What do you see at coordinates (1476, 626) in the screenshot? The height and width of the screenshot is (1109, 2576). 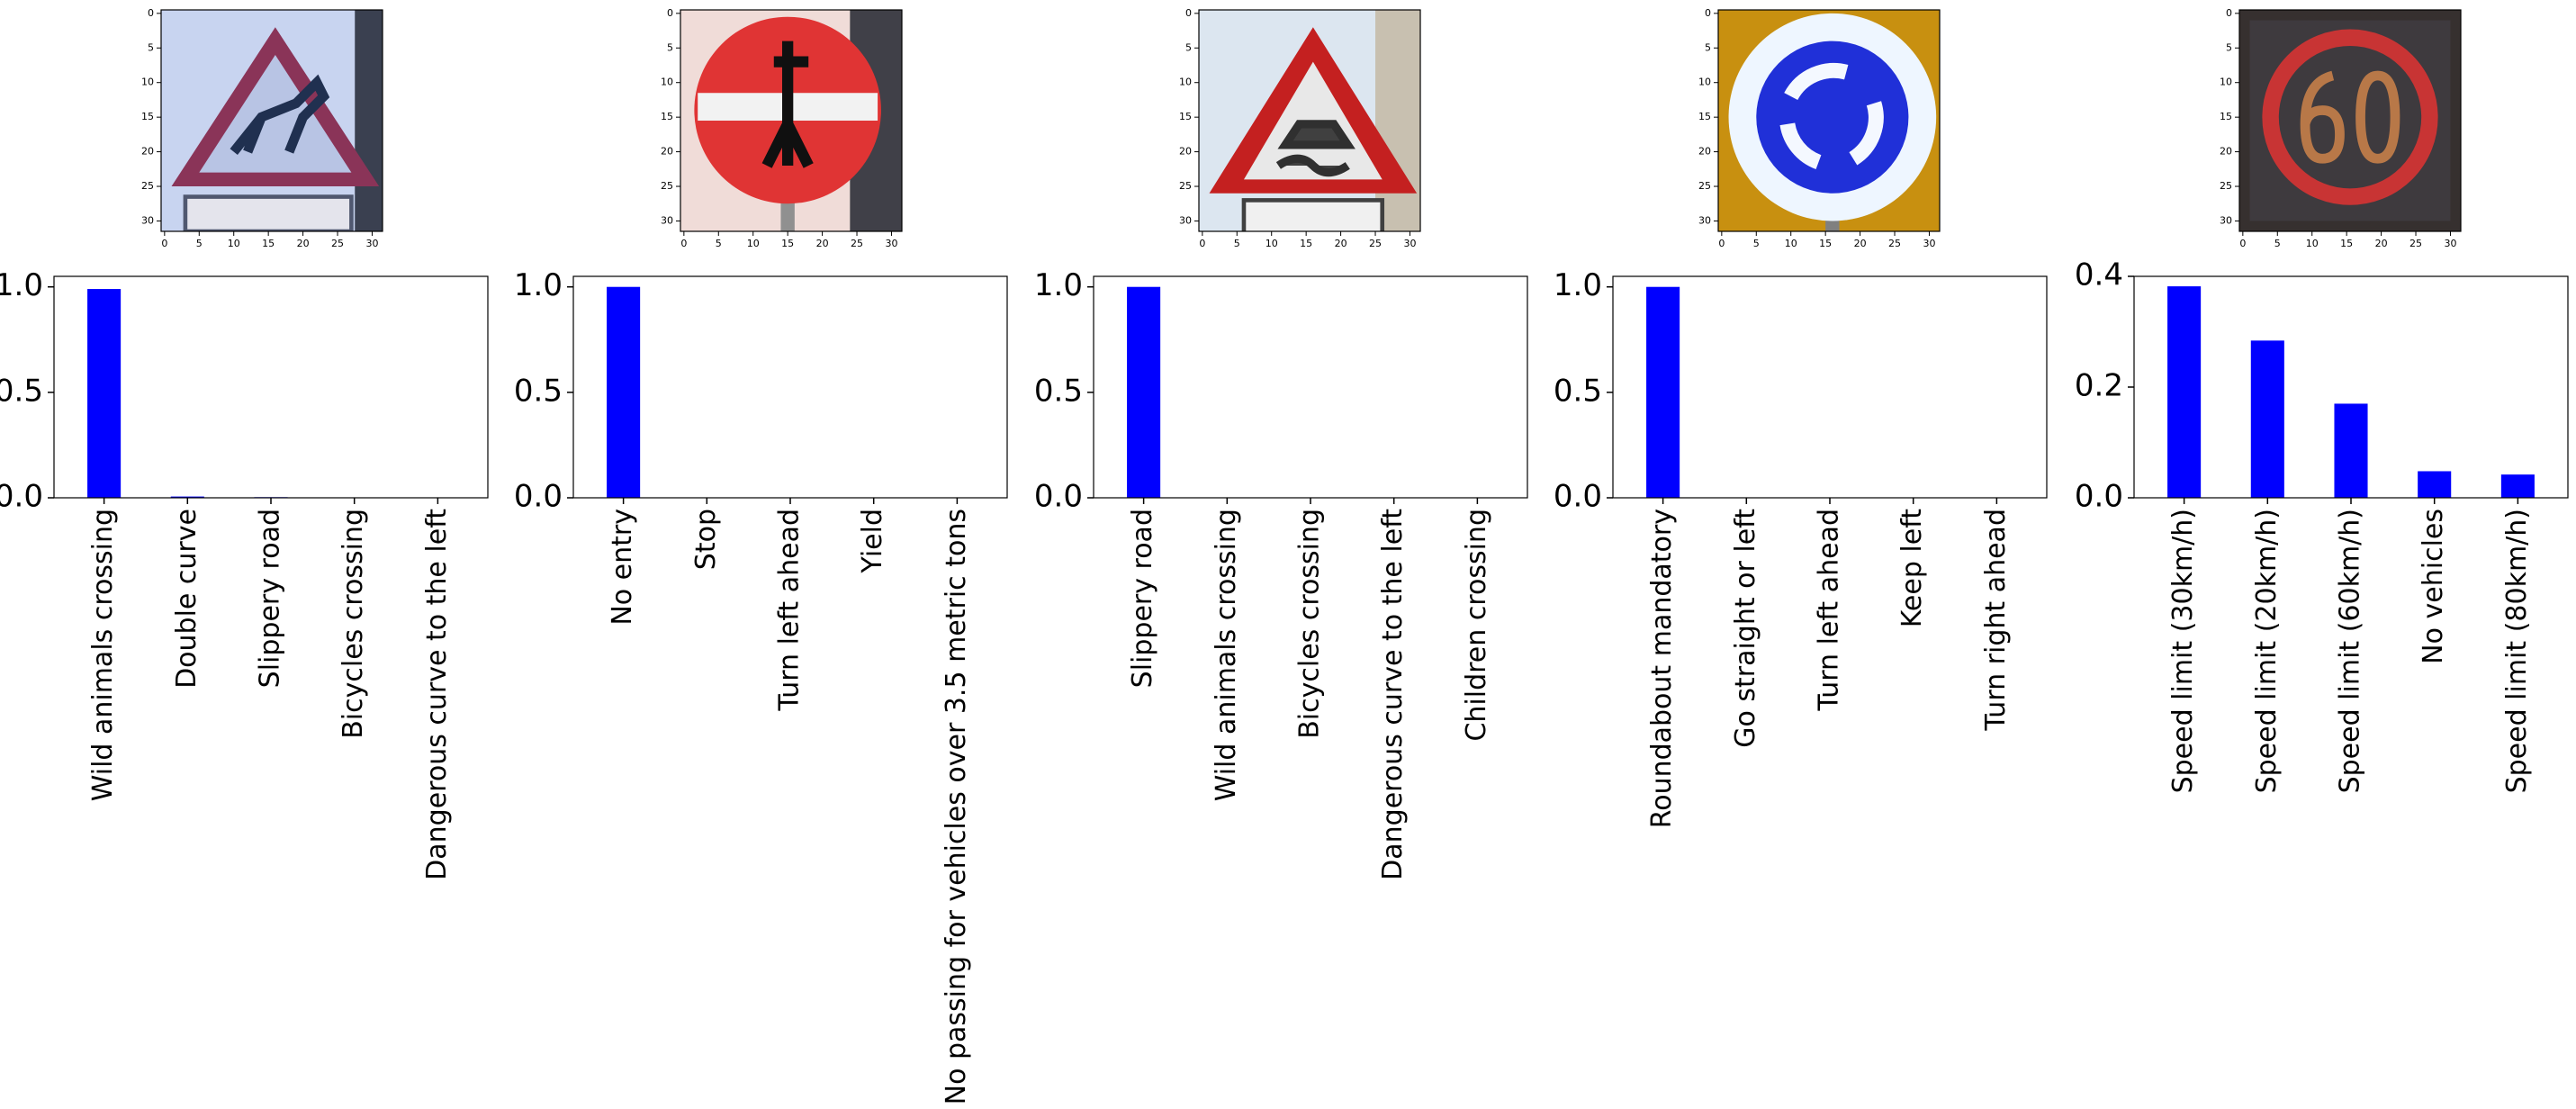 I see `x-tick-label: Children crossing` at bounding box center [1476, 626].